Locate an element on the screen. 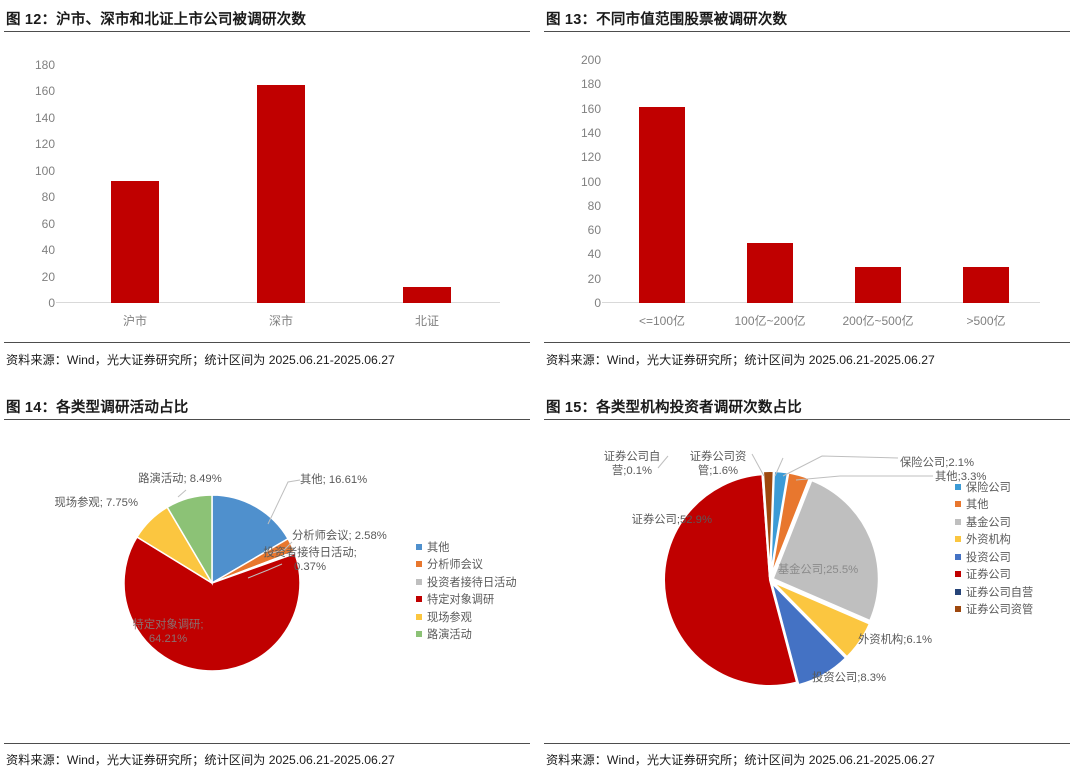 The width and height of the screenshot is (1080, 775). figure-12-y-tick: 100 is located at coordinates (44, 170).